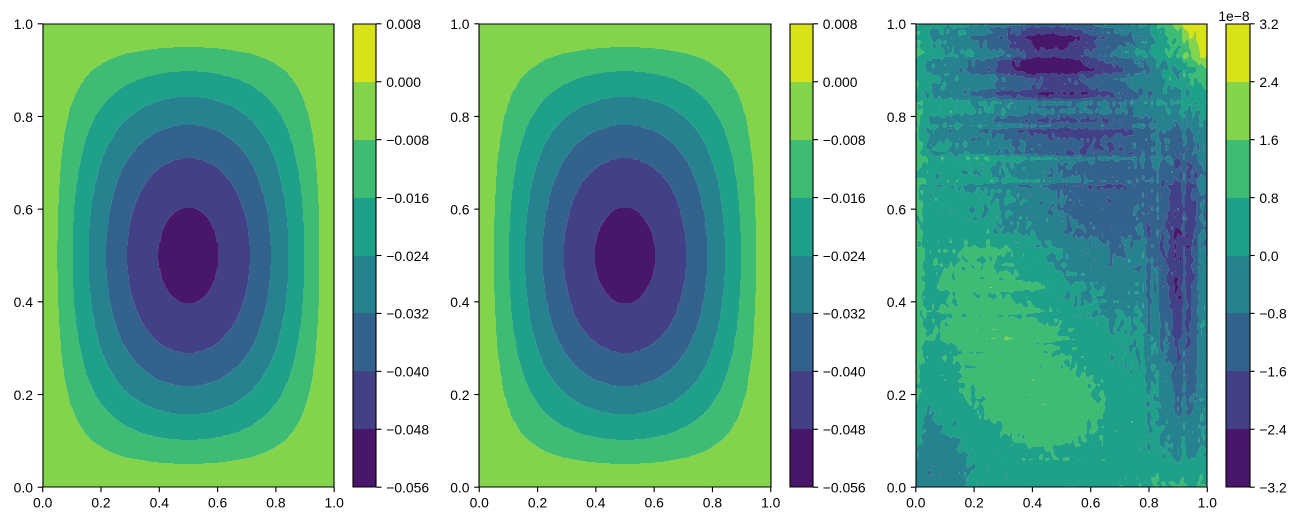  Describe the element at coordinates (1273, 430) in the screenshot. I see `svg-text: −2.4` at that location.